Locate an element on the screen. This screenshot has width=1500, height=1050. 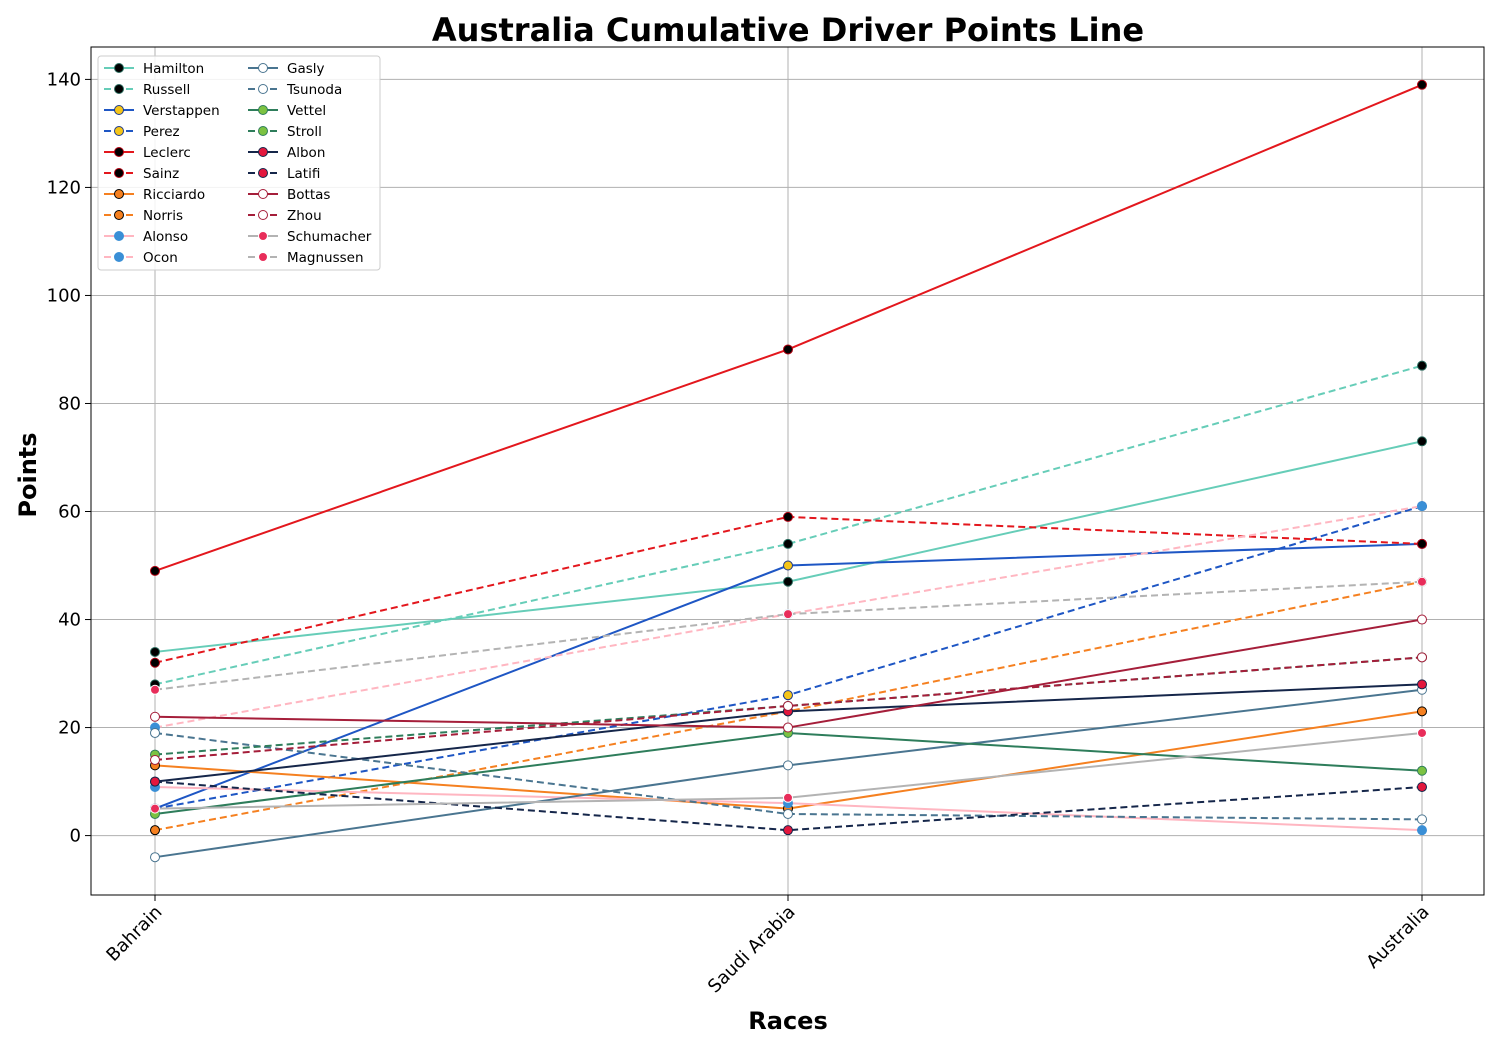
legend-label: Schumacher is located at coordinates (329, 237).